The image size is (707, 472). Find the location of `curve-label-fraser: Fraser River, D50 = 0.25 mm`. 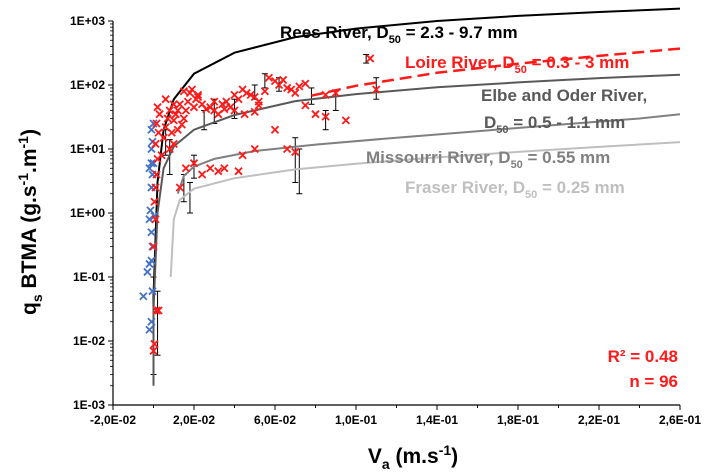

curve-label-fraser: Fraser River, D50 = 0.25 mm is located at coordinates (515, 189).